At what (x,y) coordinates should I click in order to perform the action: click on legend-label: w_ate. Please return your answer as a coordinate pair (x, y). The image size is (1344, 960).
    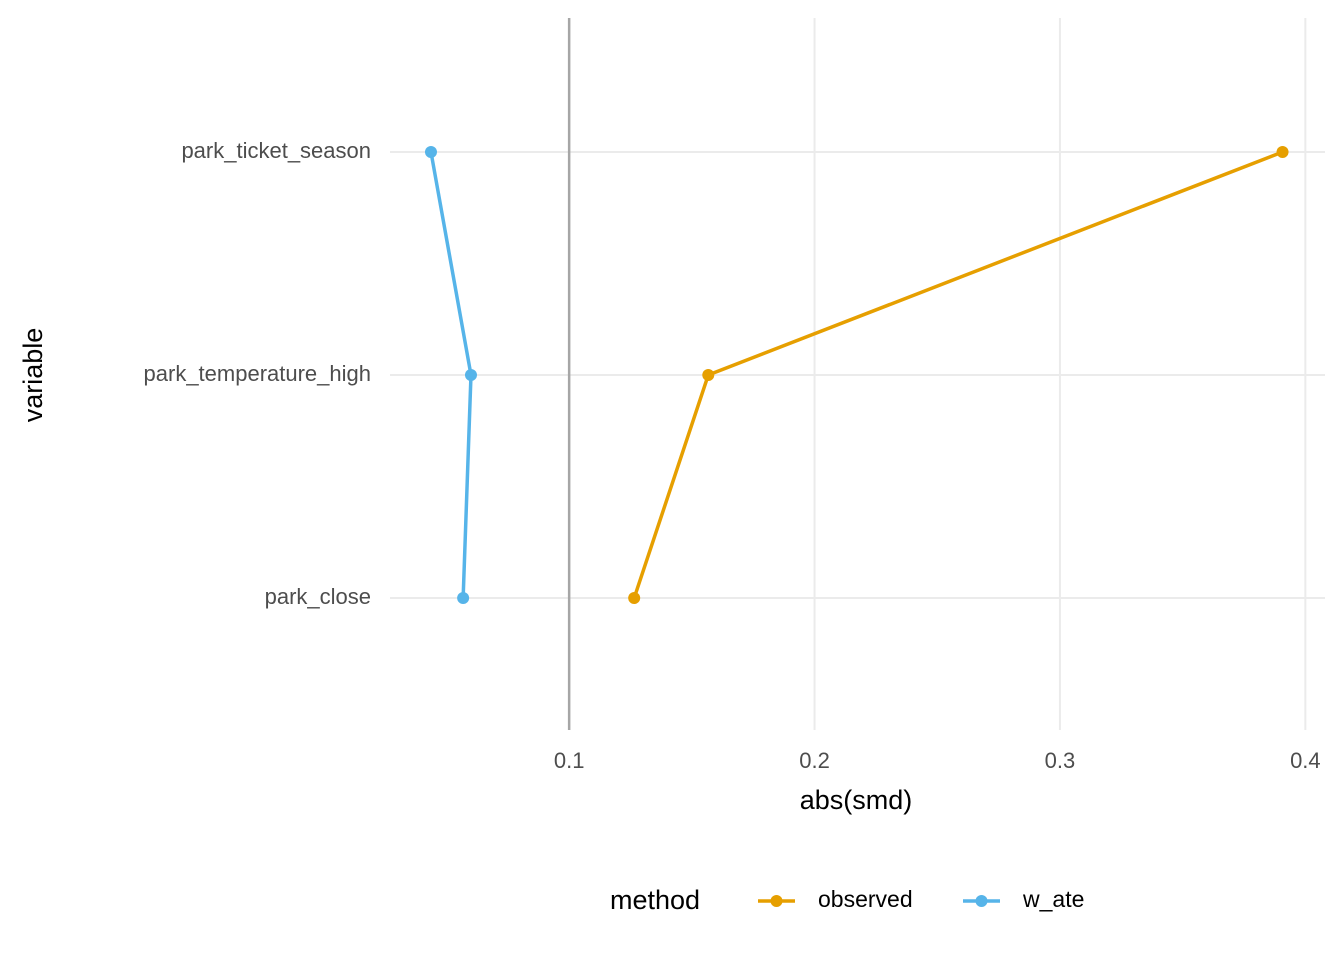
    Looking at the image, I should click on (1053, 899).